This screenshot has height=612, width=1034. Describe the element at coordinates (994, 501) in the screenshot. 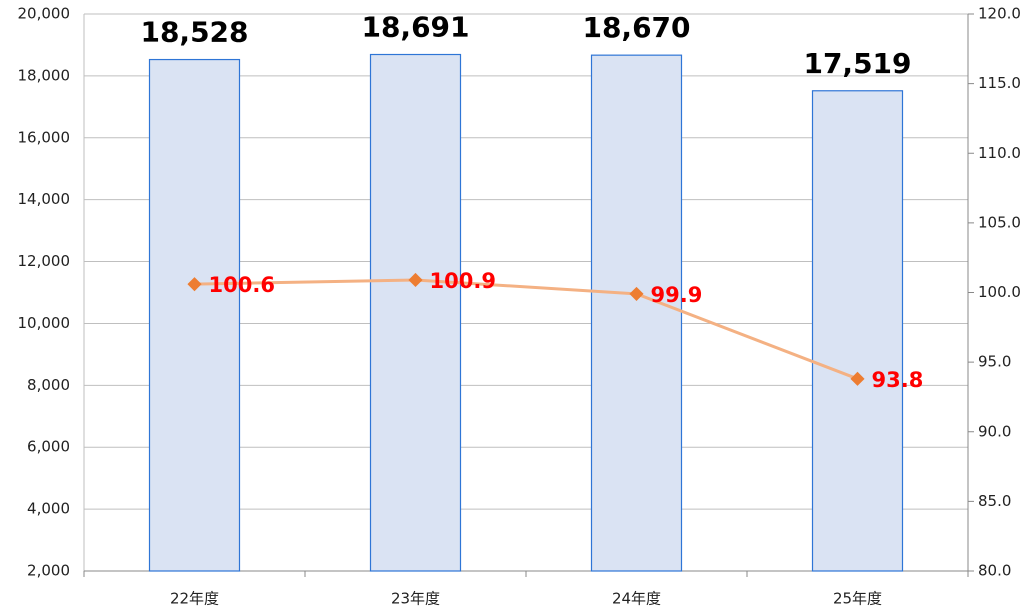

I see `y2-tick-label: 85.0` at that location.